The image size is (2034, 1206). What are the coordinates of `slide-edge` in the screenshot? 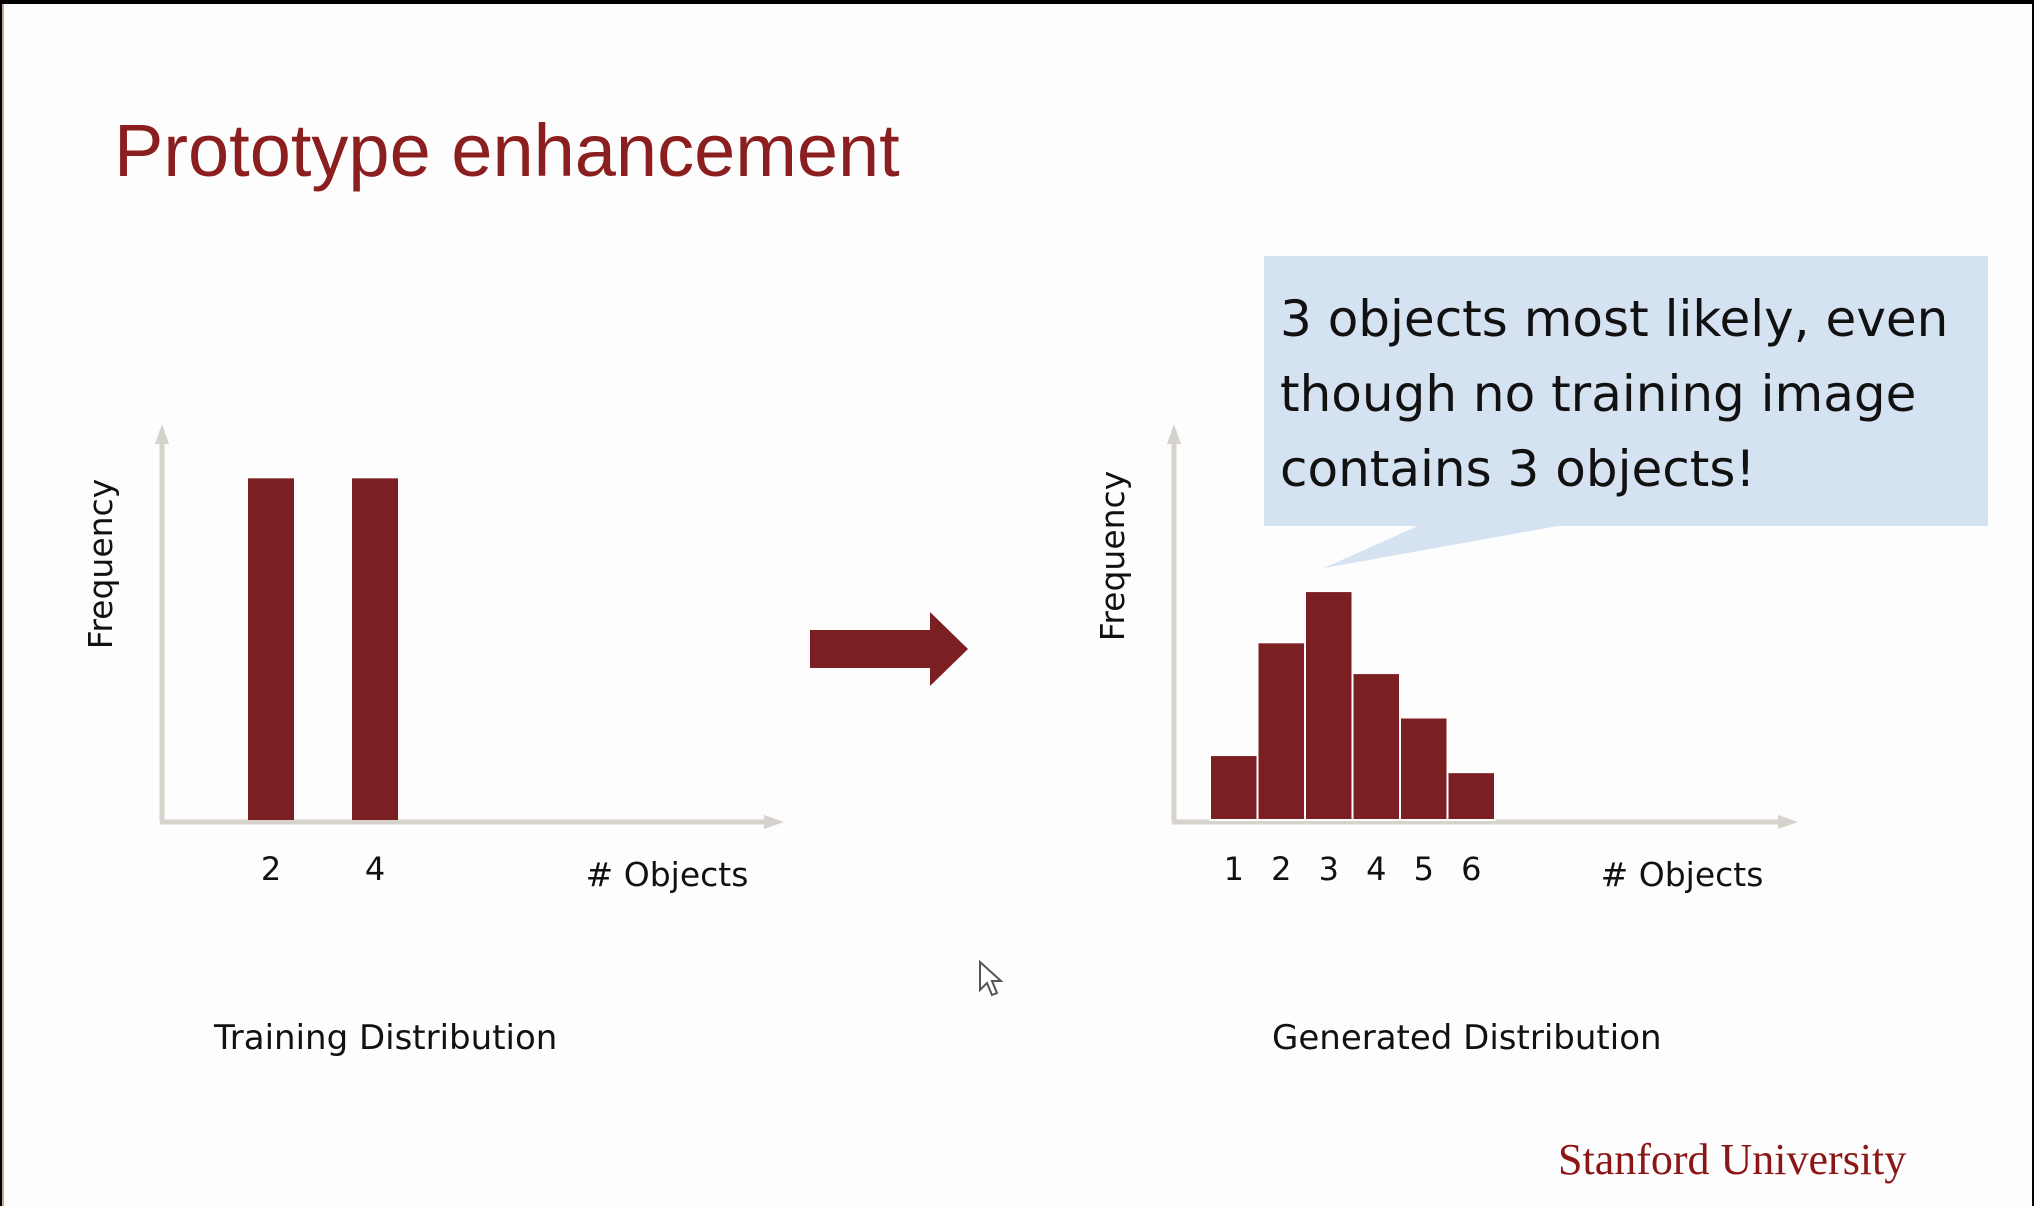 It's located at (3, 605).